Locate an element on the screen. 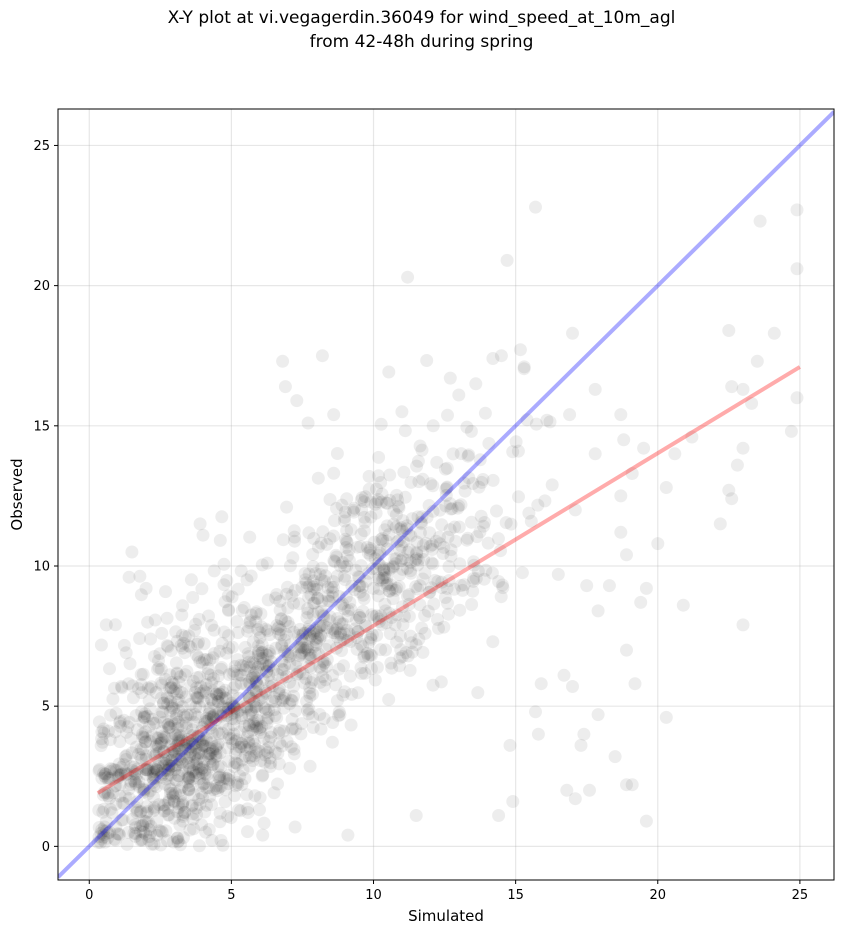 The image size is (843, 934). x-tick-label: 10 is located at coordinates (373, 895).